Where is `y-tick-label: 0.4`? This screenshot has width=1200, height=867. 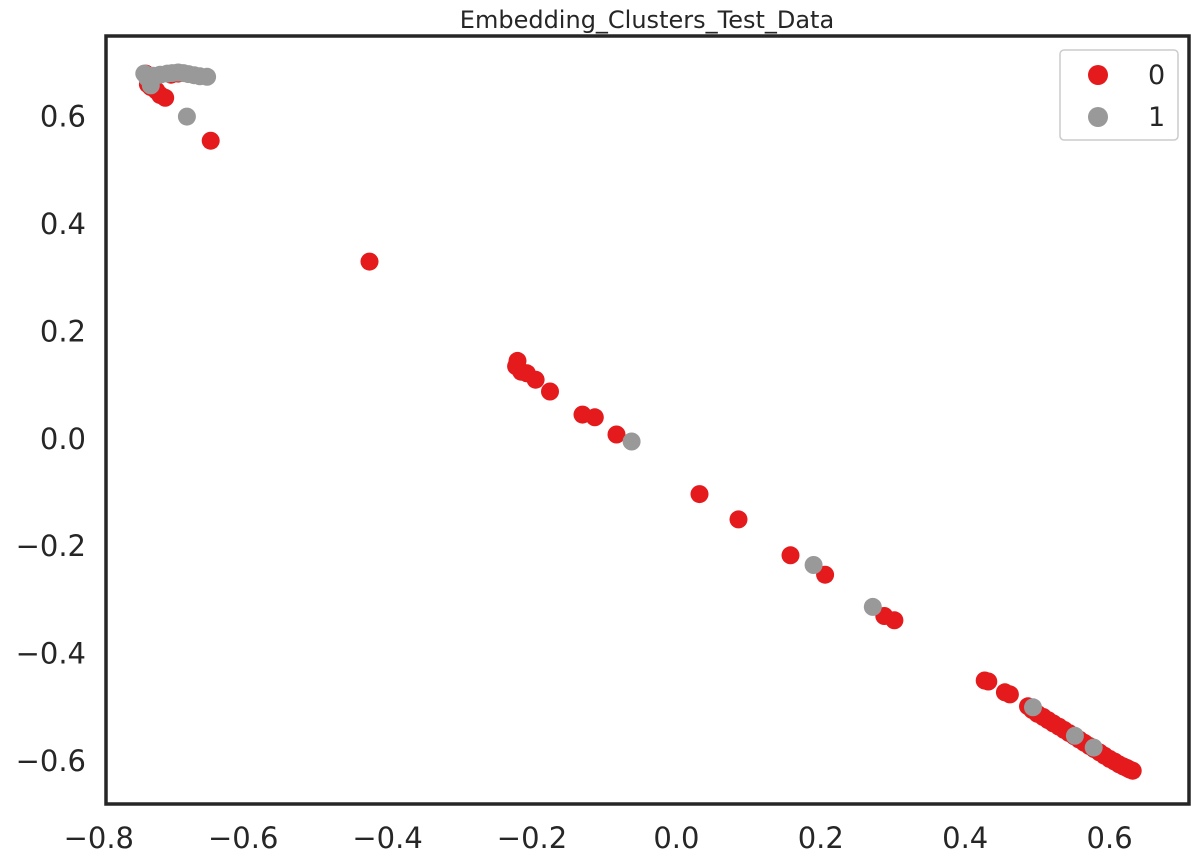 y-tick-label: 0.4 is located at coordinates (63, 224).